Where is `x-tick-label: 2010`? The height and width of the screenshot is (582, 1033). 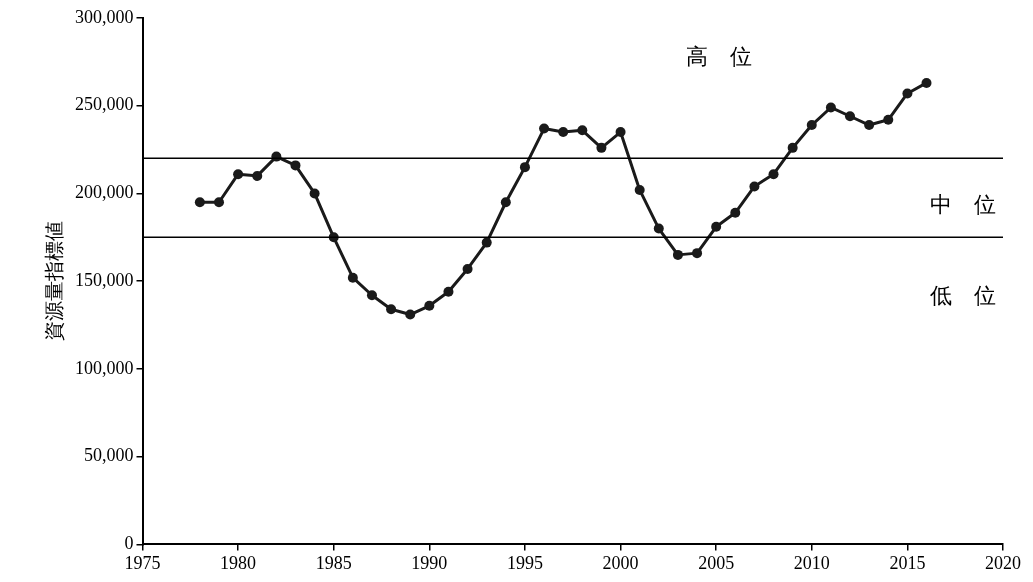 x-tick-label: 2010 is located at coordinates (811, 562).